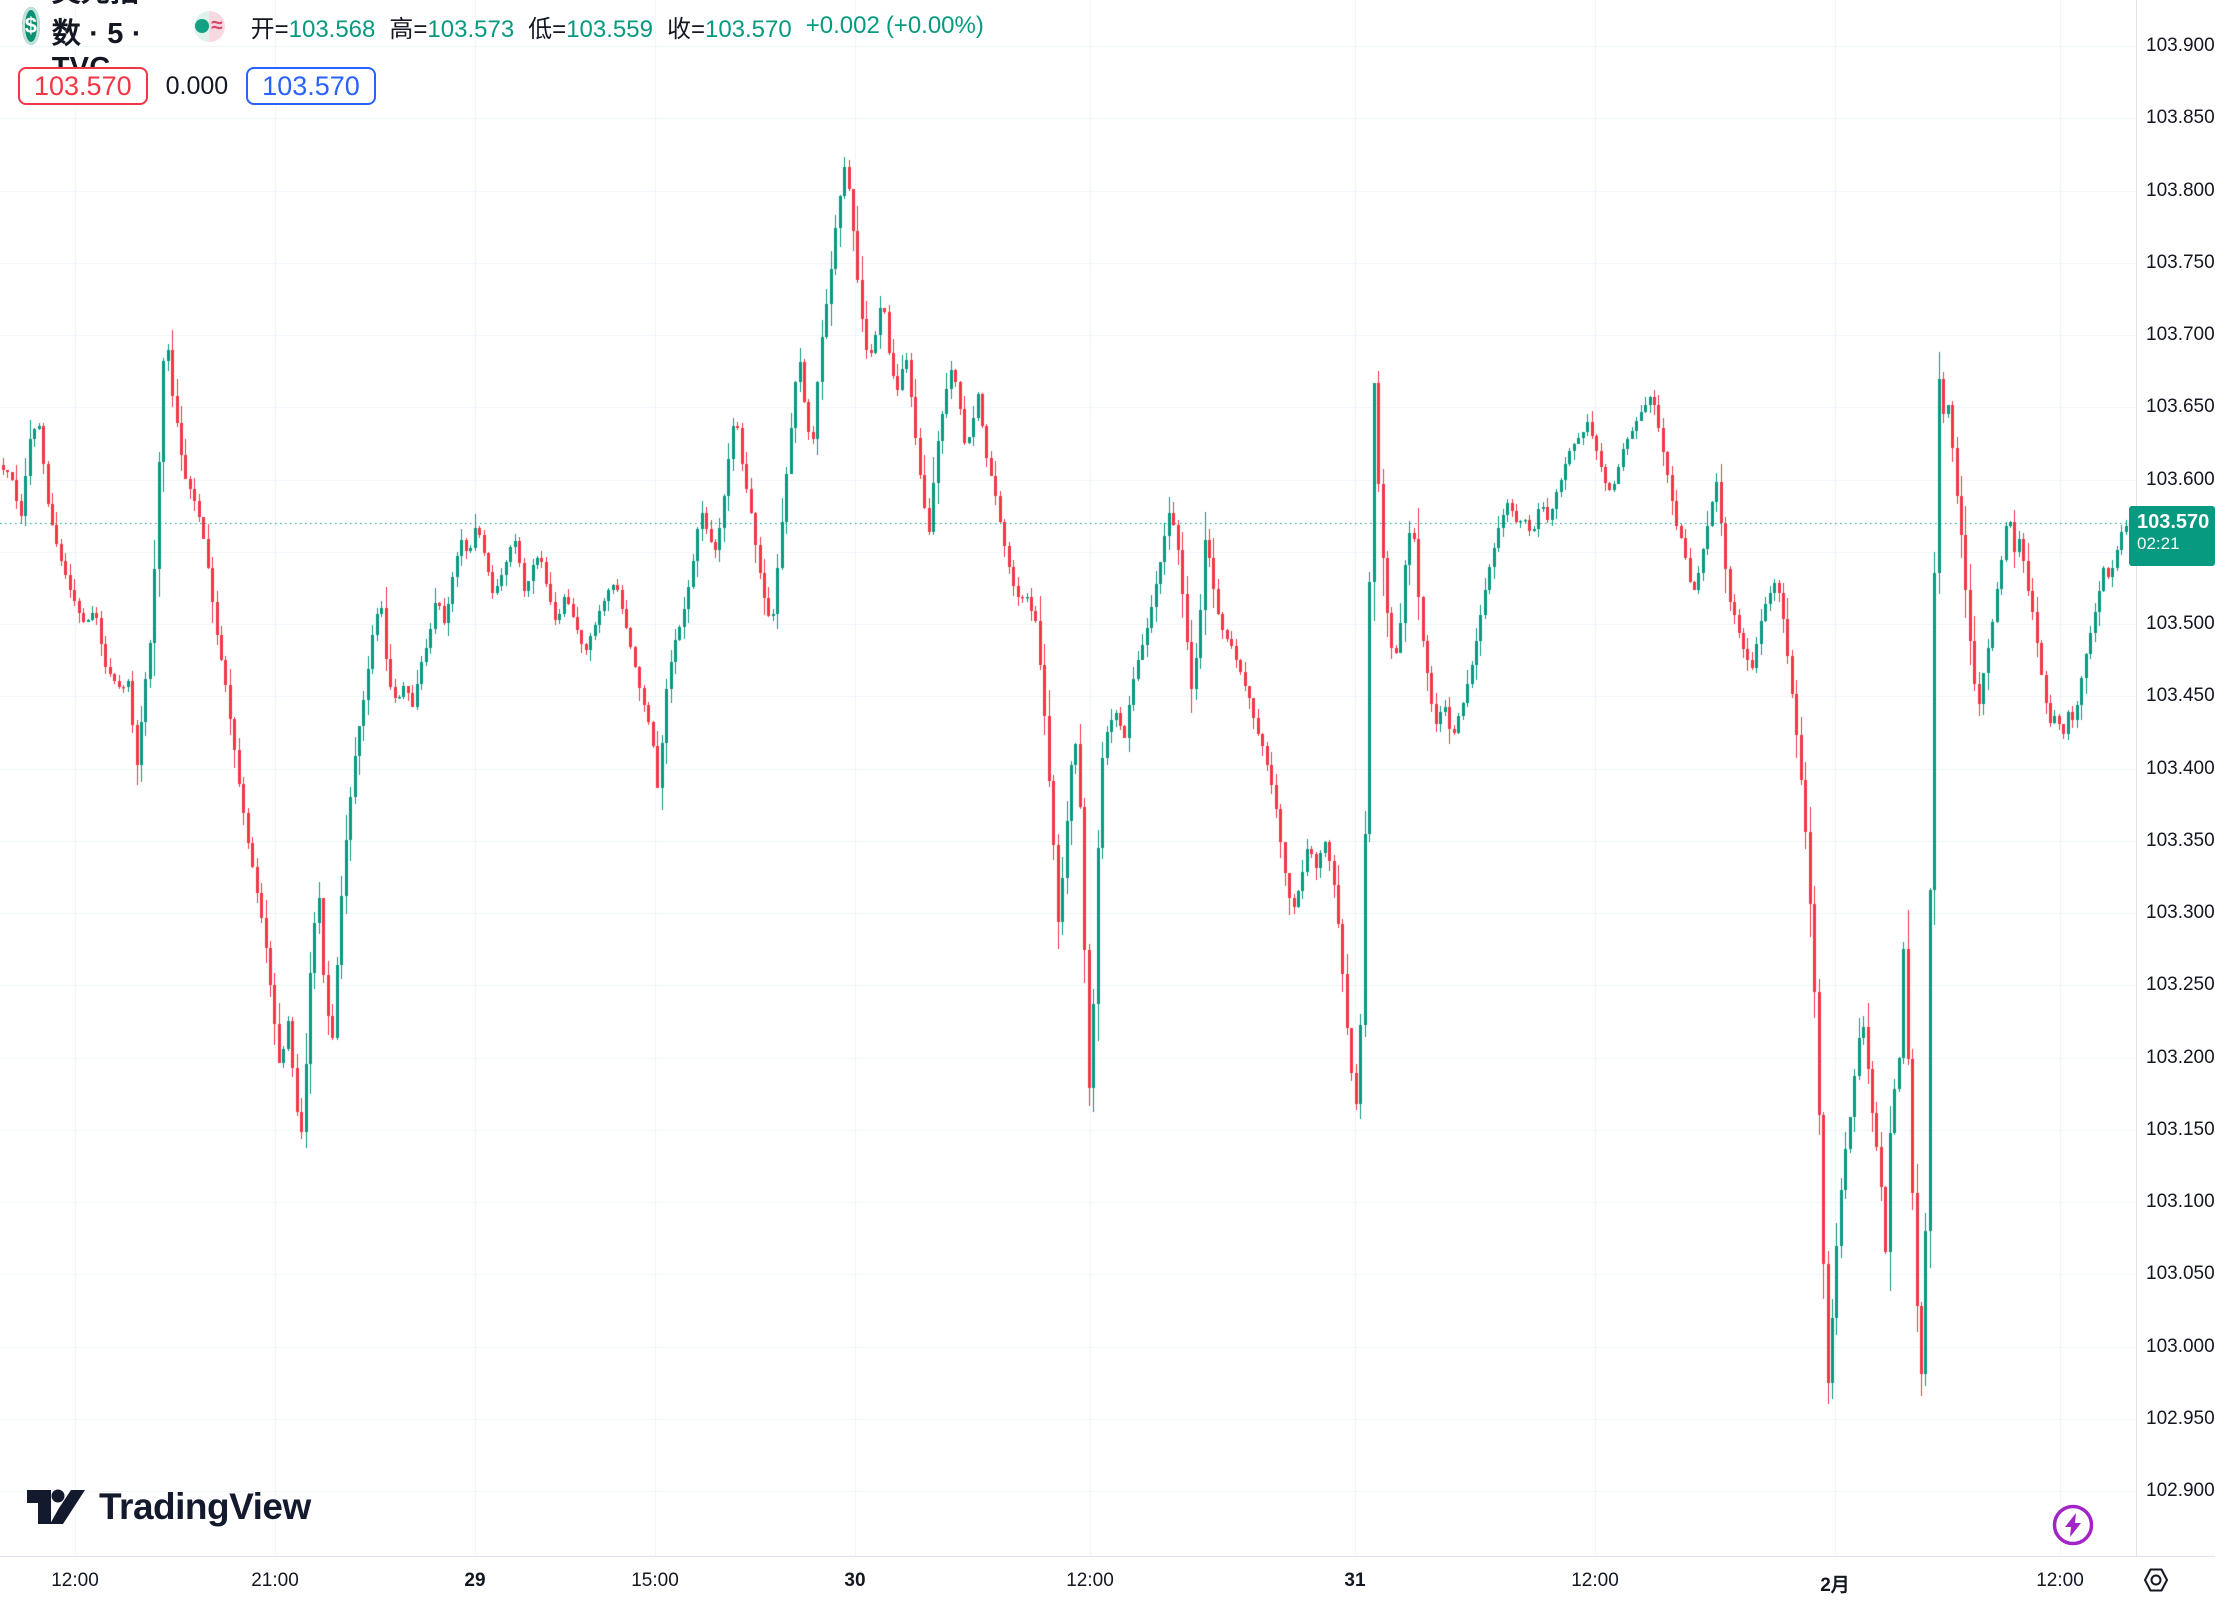  I want to click on buy-button: 103.570, so click(311, 86).